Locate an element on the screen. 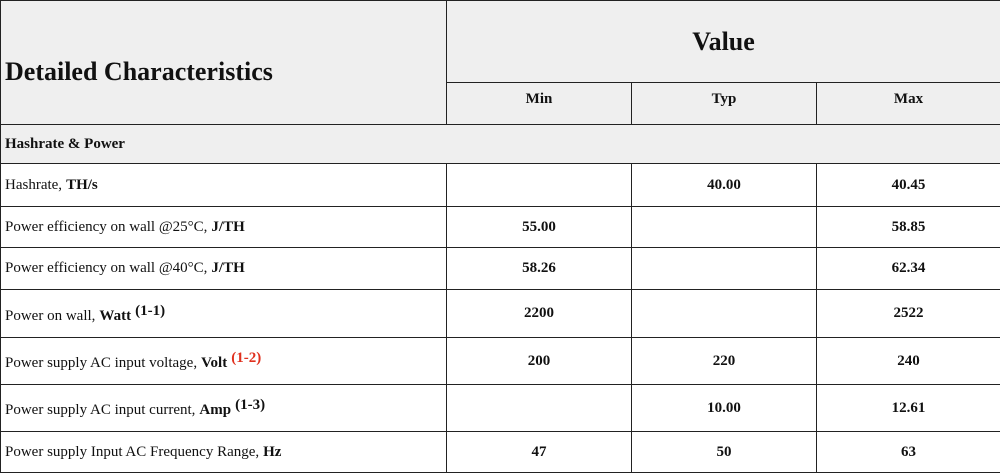  row-label: Power supply AC input voltage,Volt(1-2) is located at coordinates (224, 361).